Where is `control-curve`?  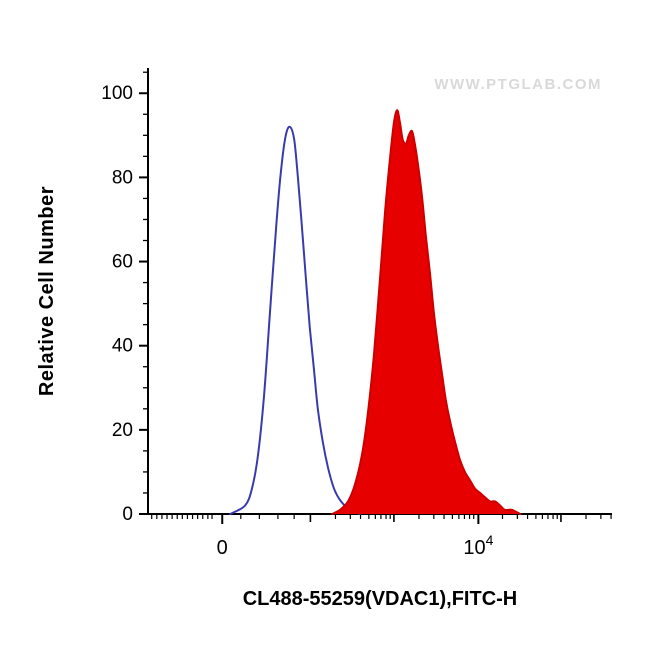
control-curve is located at coordinates (295, 320).